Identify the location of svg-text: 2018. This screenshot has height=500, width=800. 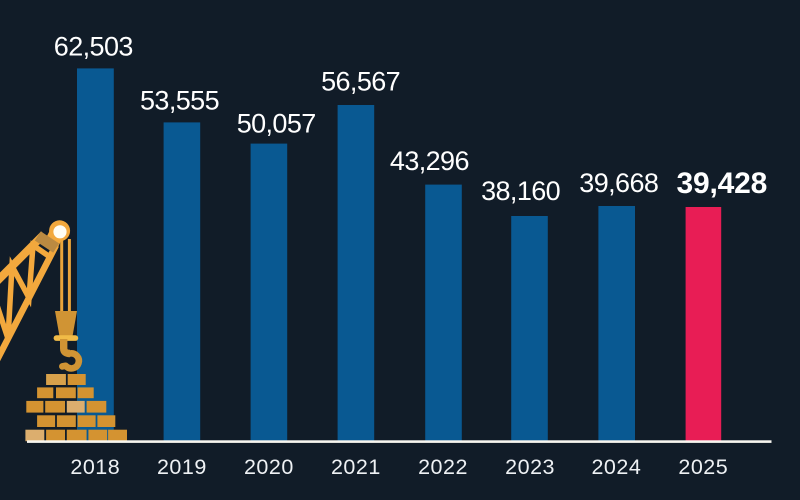
(95, 467).